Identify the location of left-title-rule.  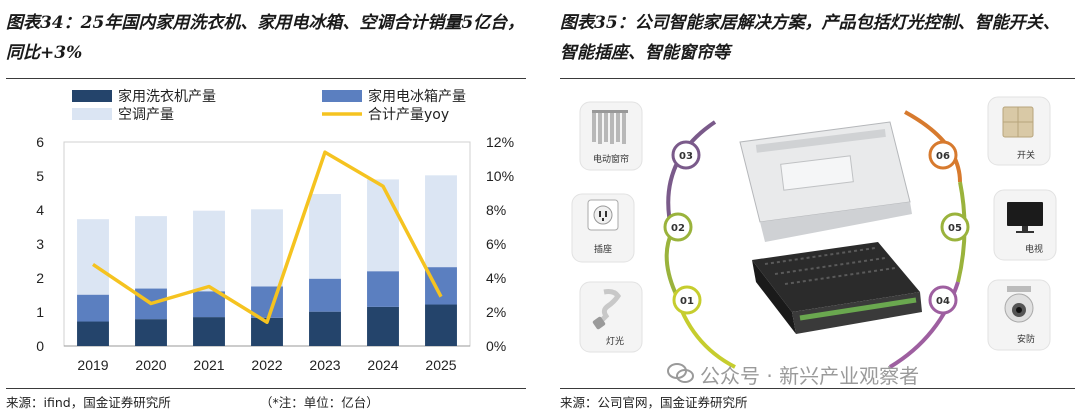
(266, 78).